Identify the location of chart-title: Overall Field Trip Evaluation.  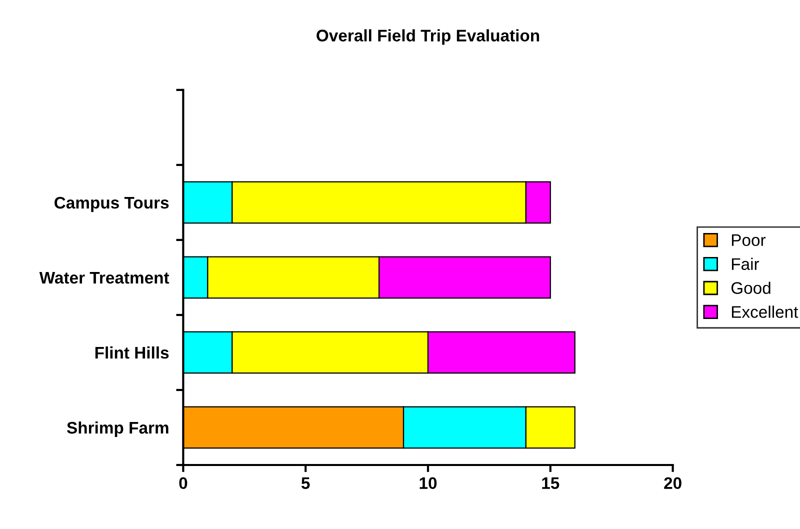
(428, 37).